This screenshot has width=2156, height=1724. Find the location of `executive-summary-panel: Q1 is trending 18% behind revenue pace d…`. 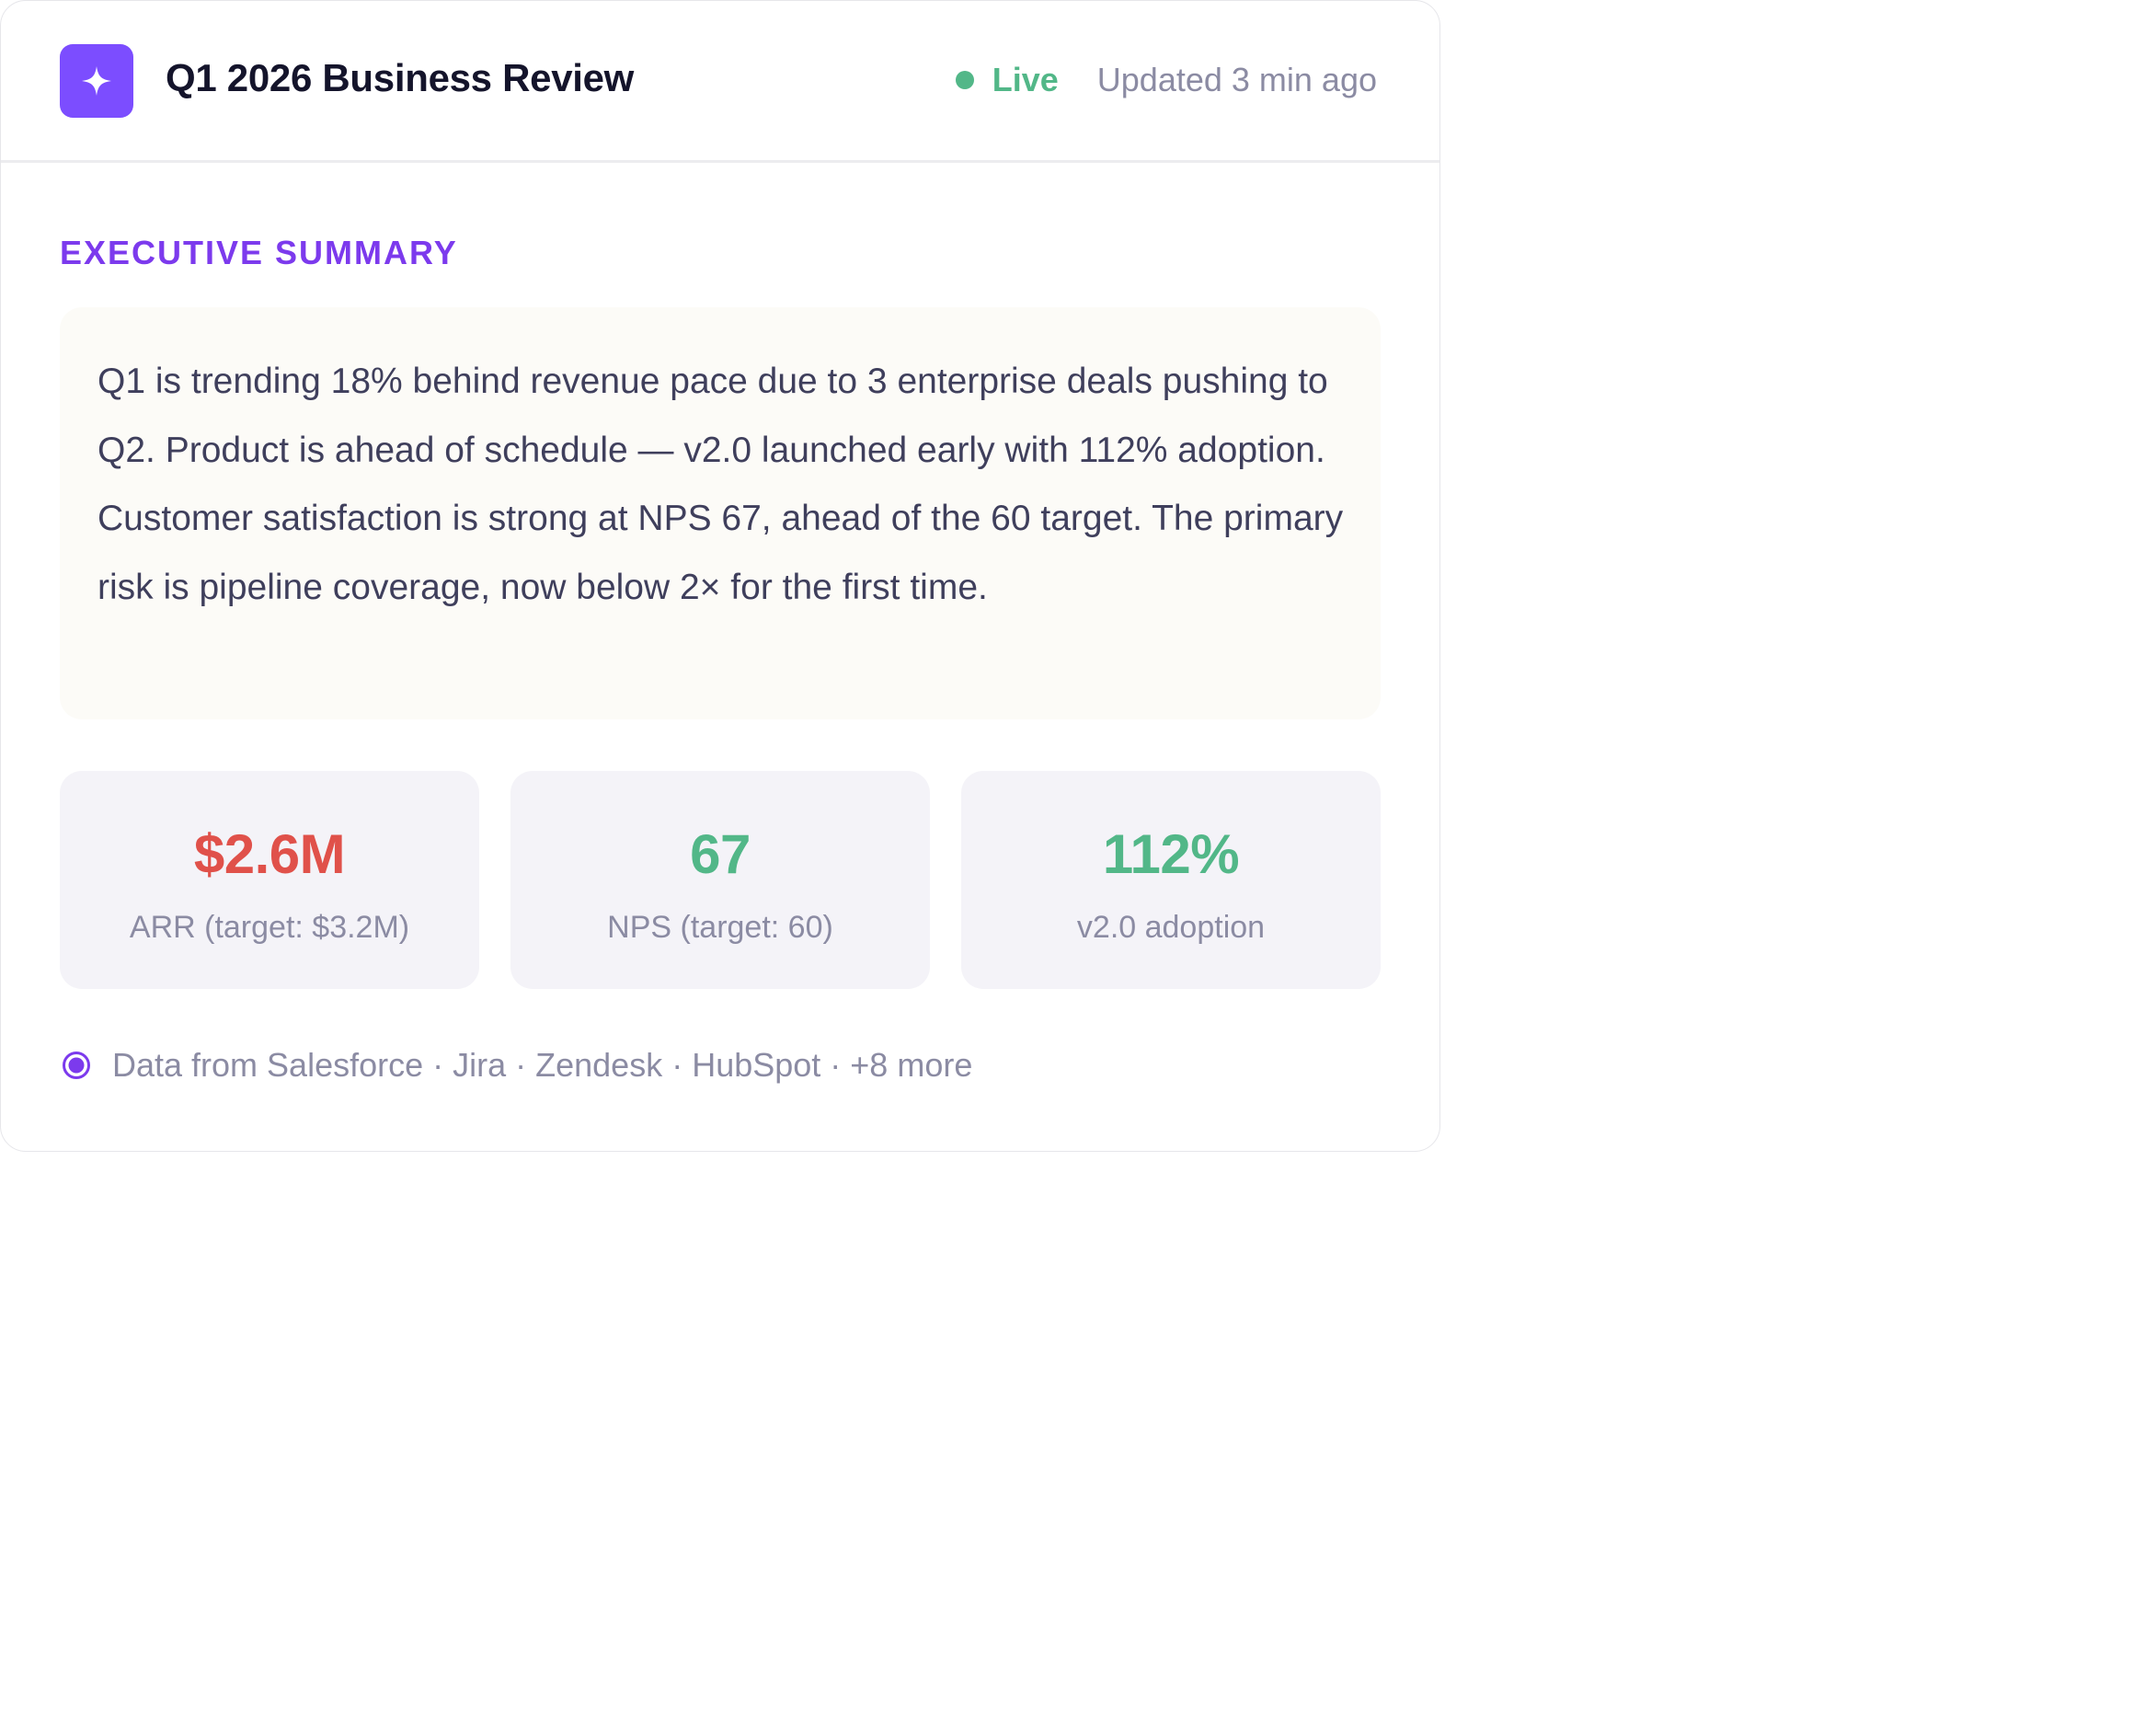

executive-summary-panel: Q1 is trending 18% behind revenue pace d… is located at coordinates (721, 513).